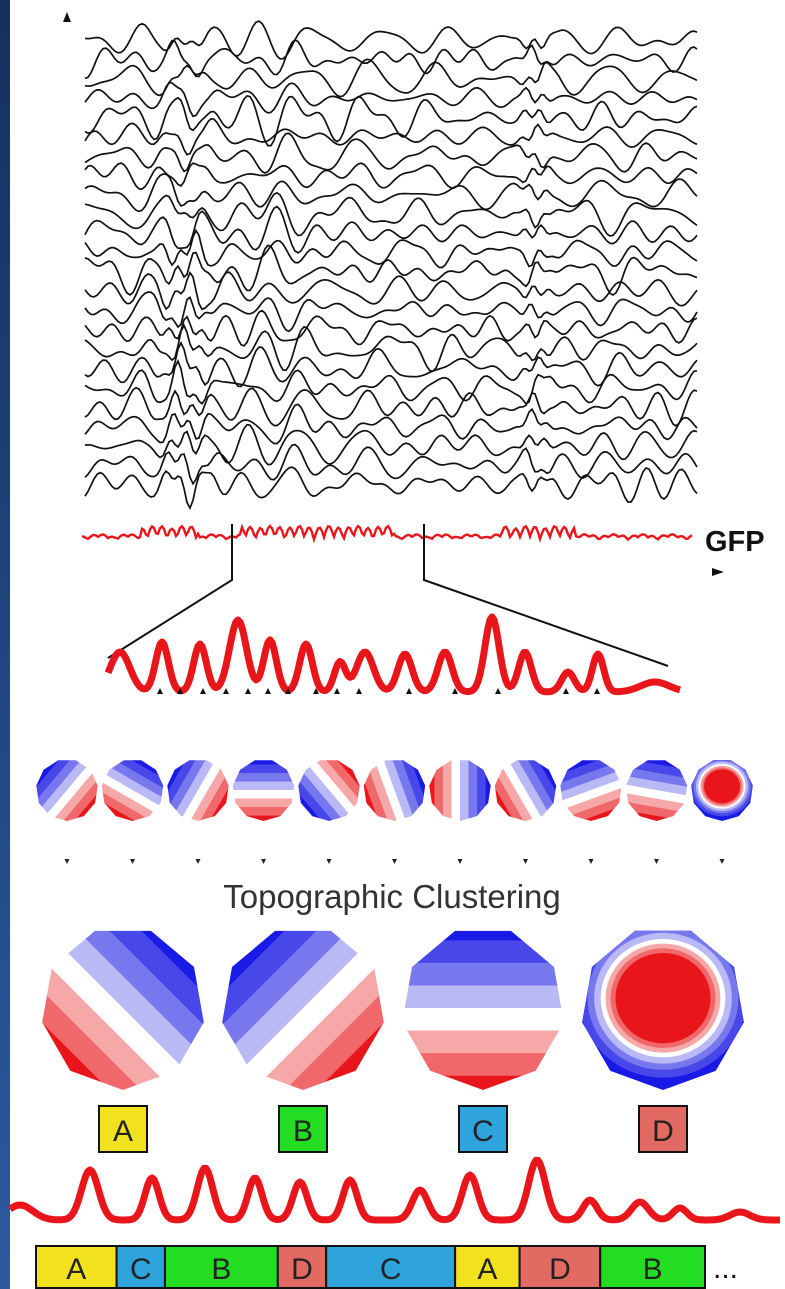 This screenshot has width=785, height=1289. I want to click on template-label-a: A, so click(123, 1129).